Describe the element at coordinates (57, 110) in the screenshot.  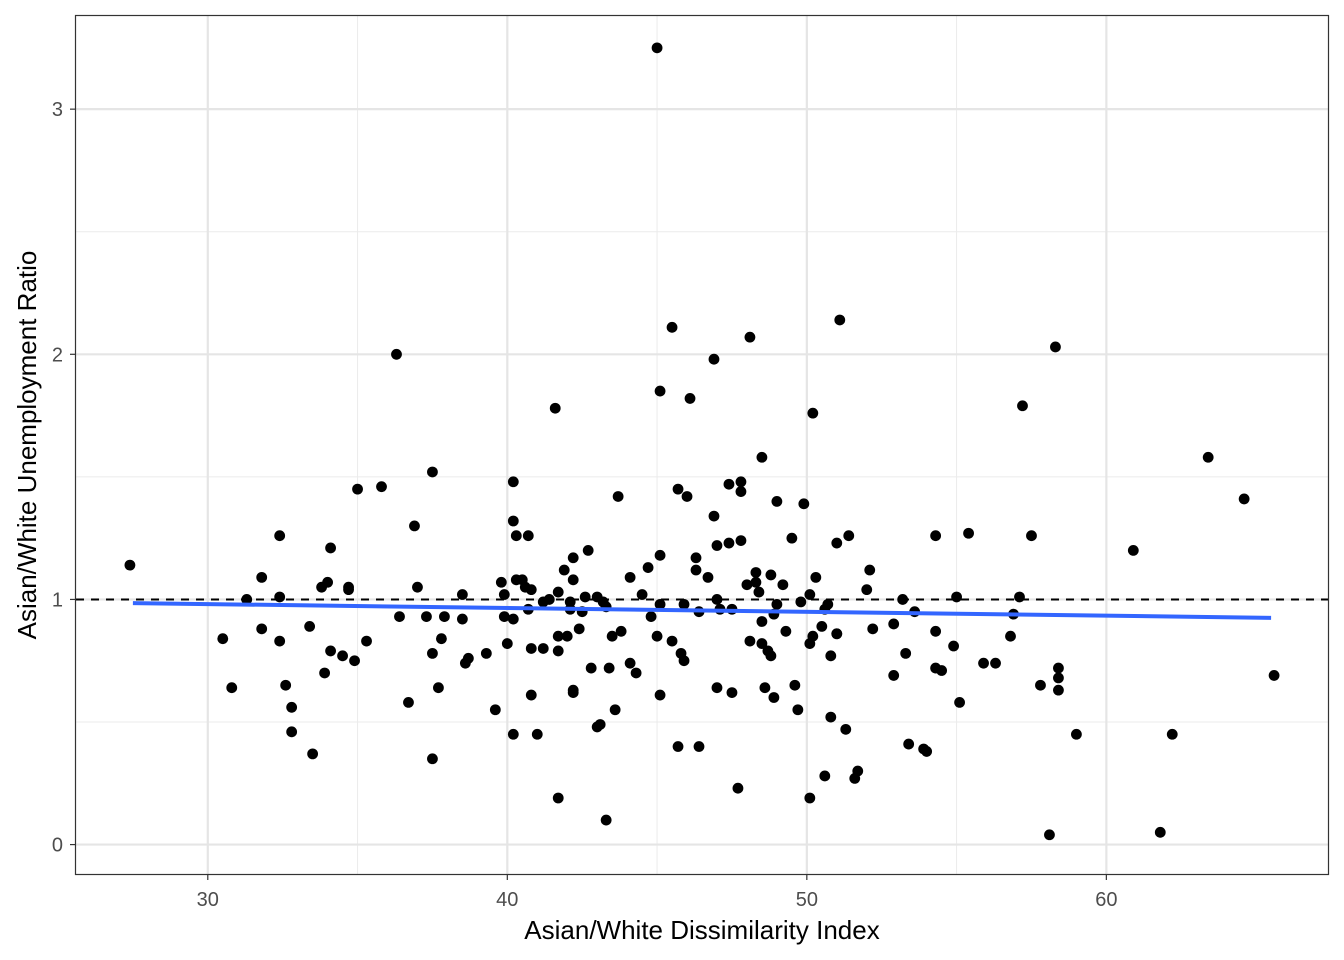
I see `y-tick-label: 3` at that location.